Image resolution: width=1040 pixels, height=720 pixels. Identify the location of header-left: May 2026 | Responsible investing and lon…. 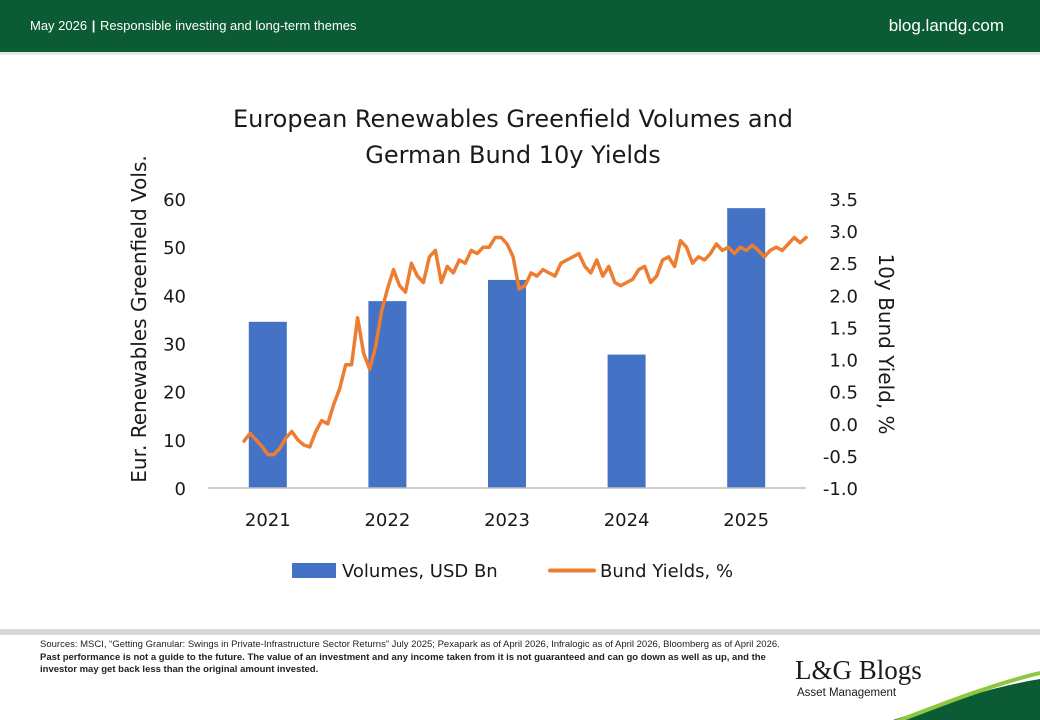
(193, 25).